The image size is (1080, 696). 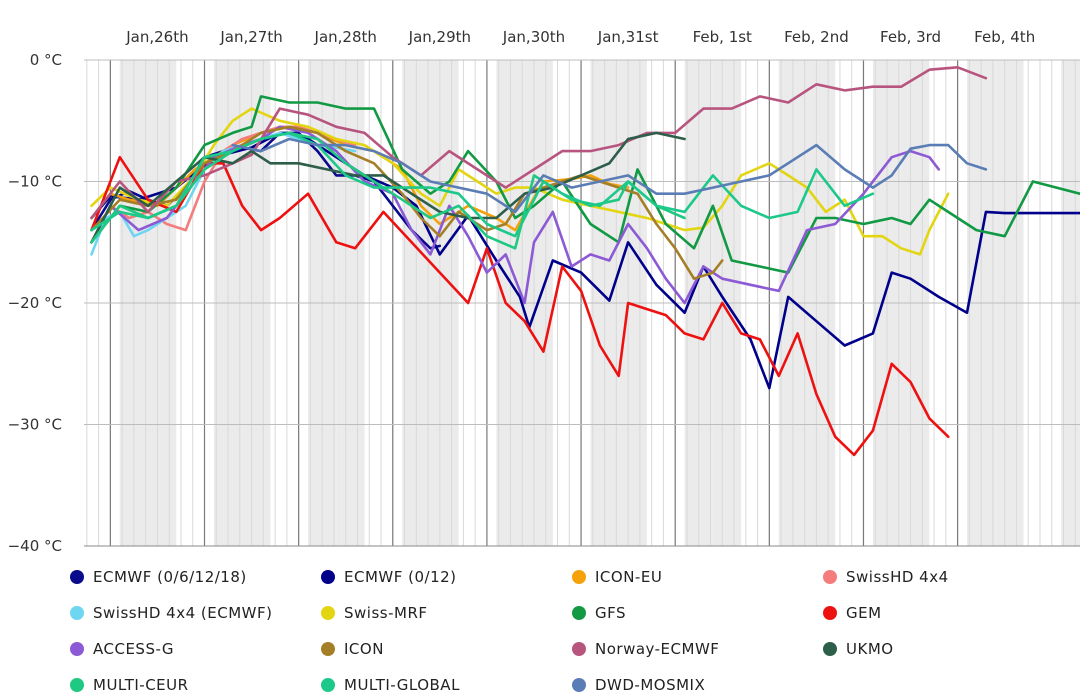 What do you see at coordinates (35, 303) in the screenshot?
I see `y-tick-label: −20 °C` at bounding box center [35, 303].